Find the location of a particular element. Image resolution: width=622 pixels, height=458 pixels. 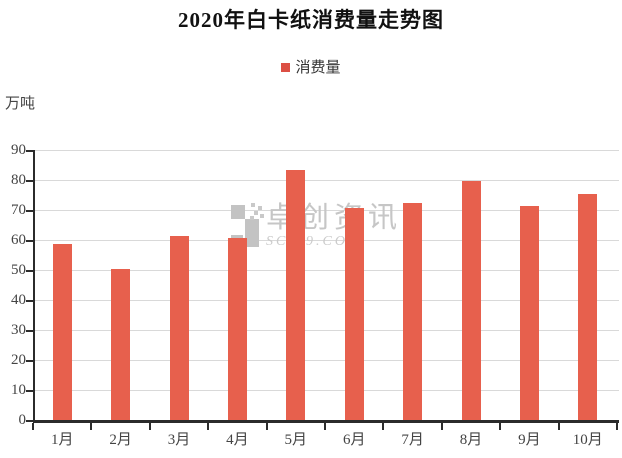

x-axis-tick-label: 5月 is located at coordinates (296, 440).